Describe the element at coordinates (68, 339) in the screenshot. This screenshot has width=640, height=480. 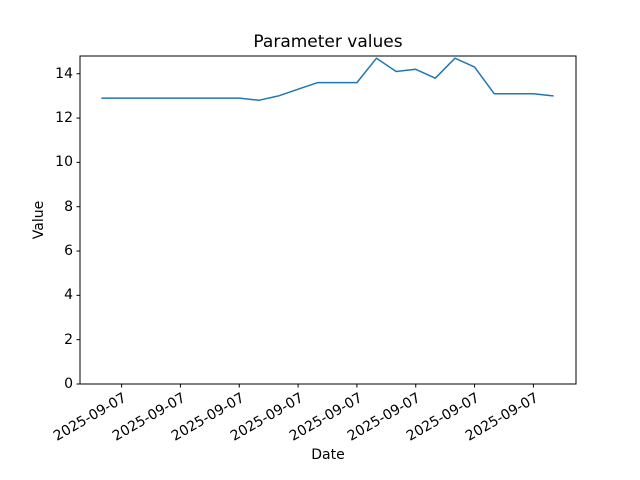
I see `y-tick-label: 2` at that location.